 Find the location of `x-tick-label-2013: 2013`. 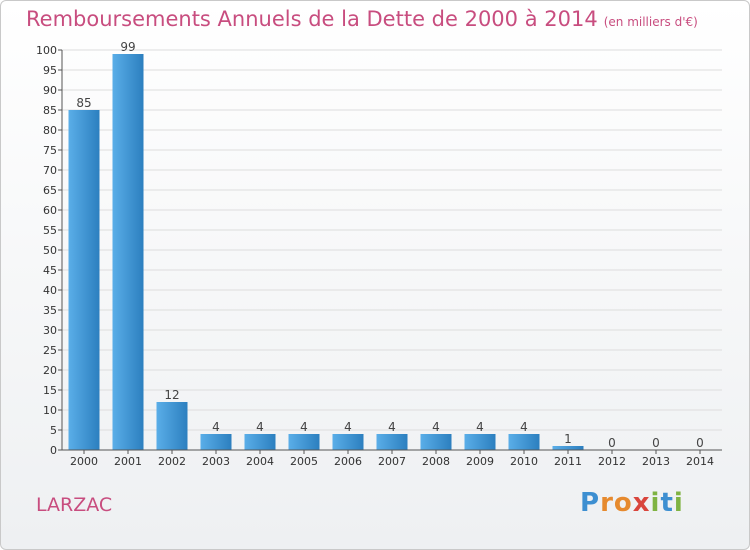

x-tick-label-2013: 2013 is located at coordinates (656, 461).